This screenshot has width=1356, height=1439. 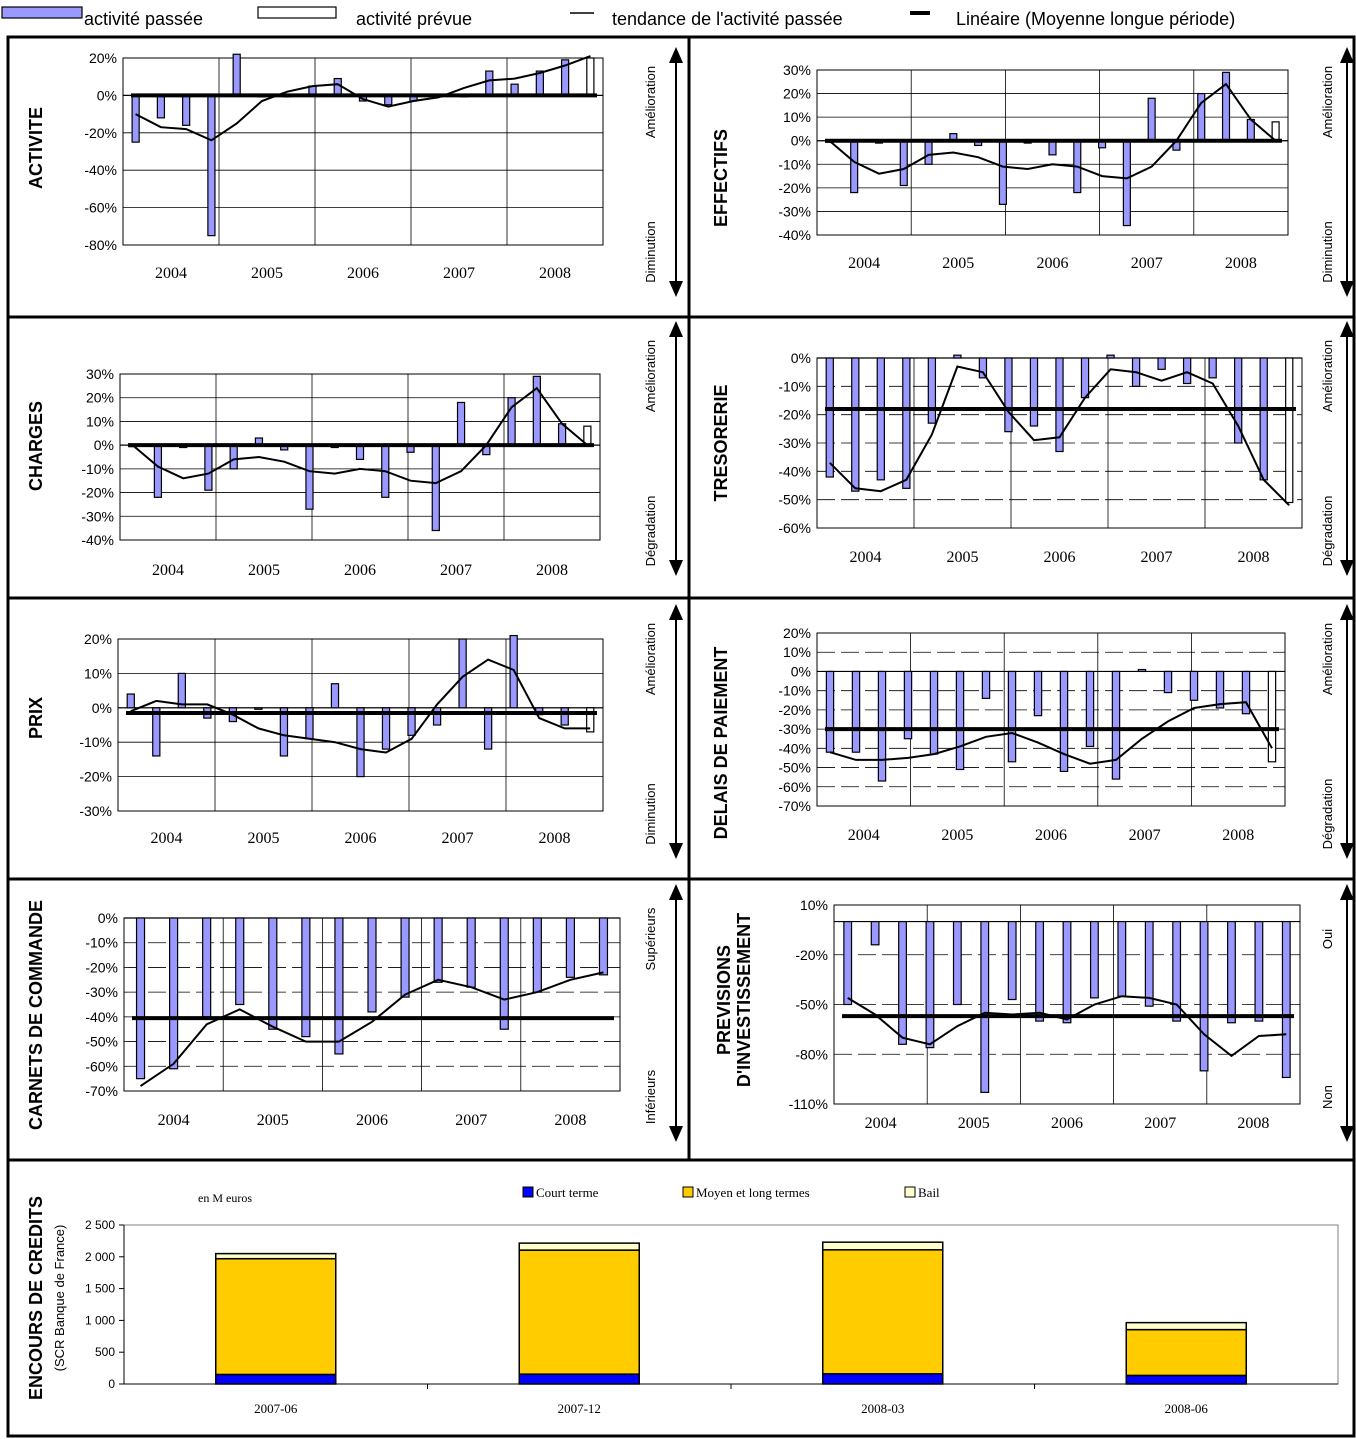 I want to click on side-label-bottom: Non, so click(x=1327, y=1097).